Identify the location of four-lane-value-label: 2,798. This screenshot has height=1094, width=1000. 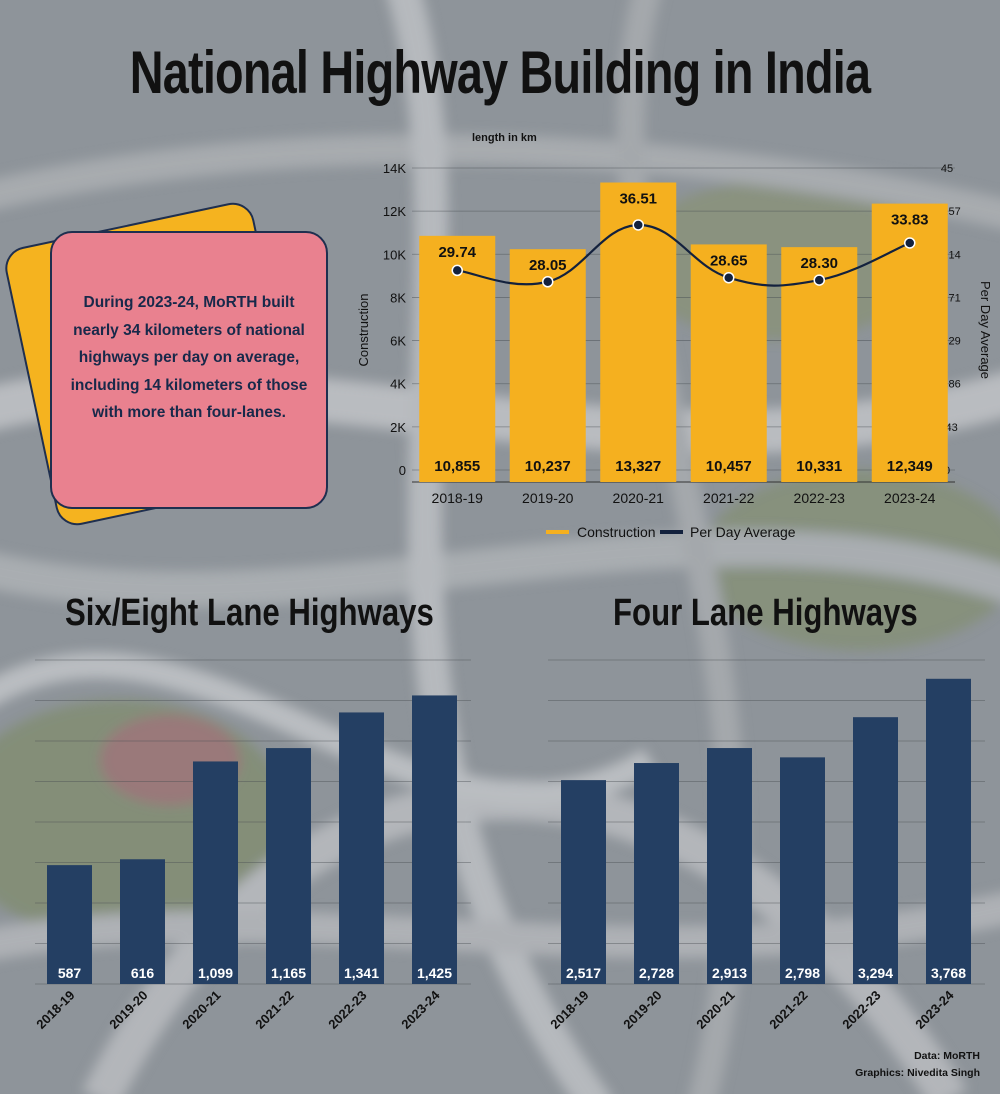
(802, 973).